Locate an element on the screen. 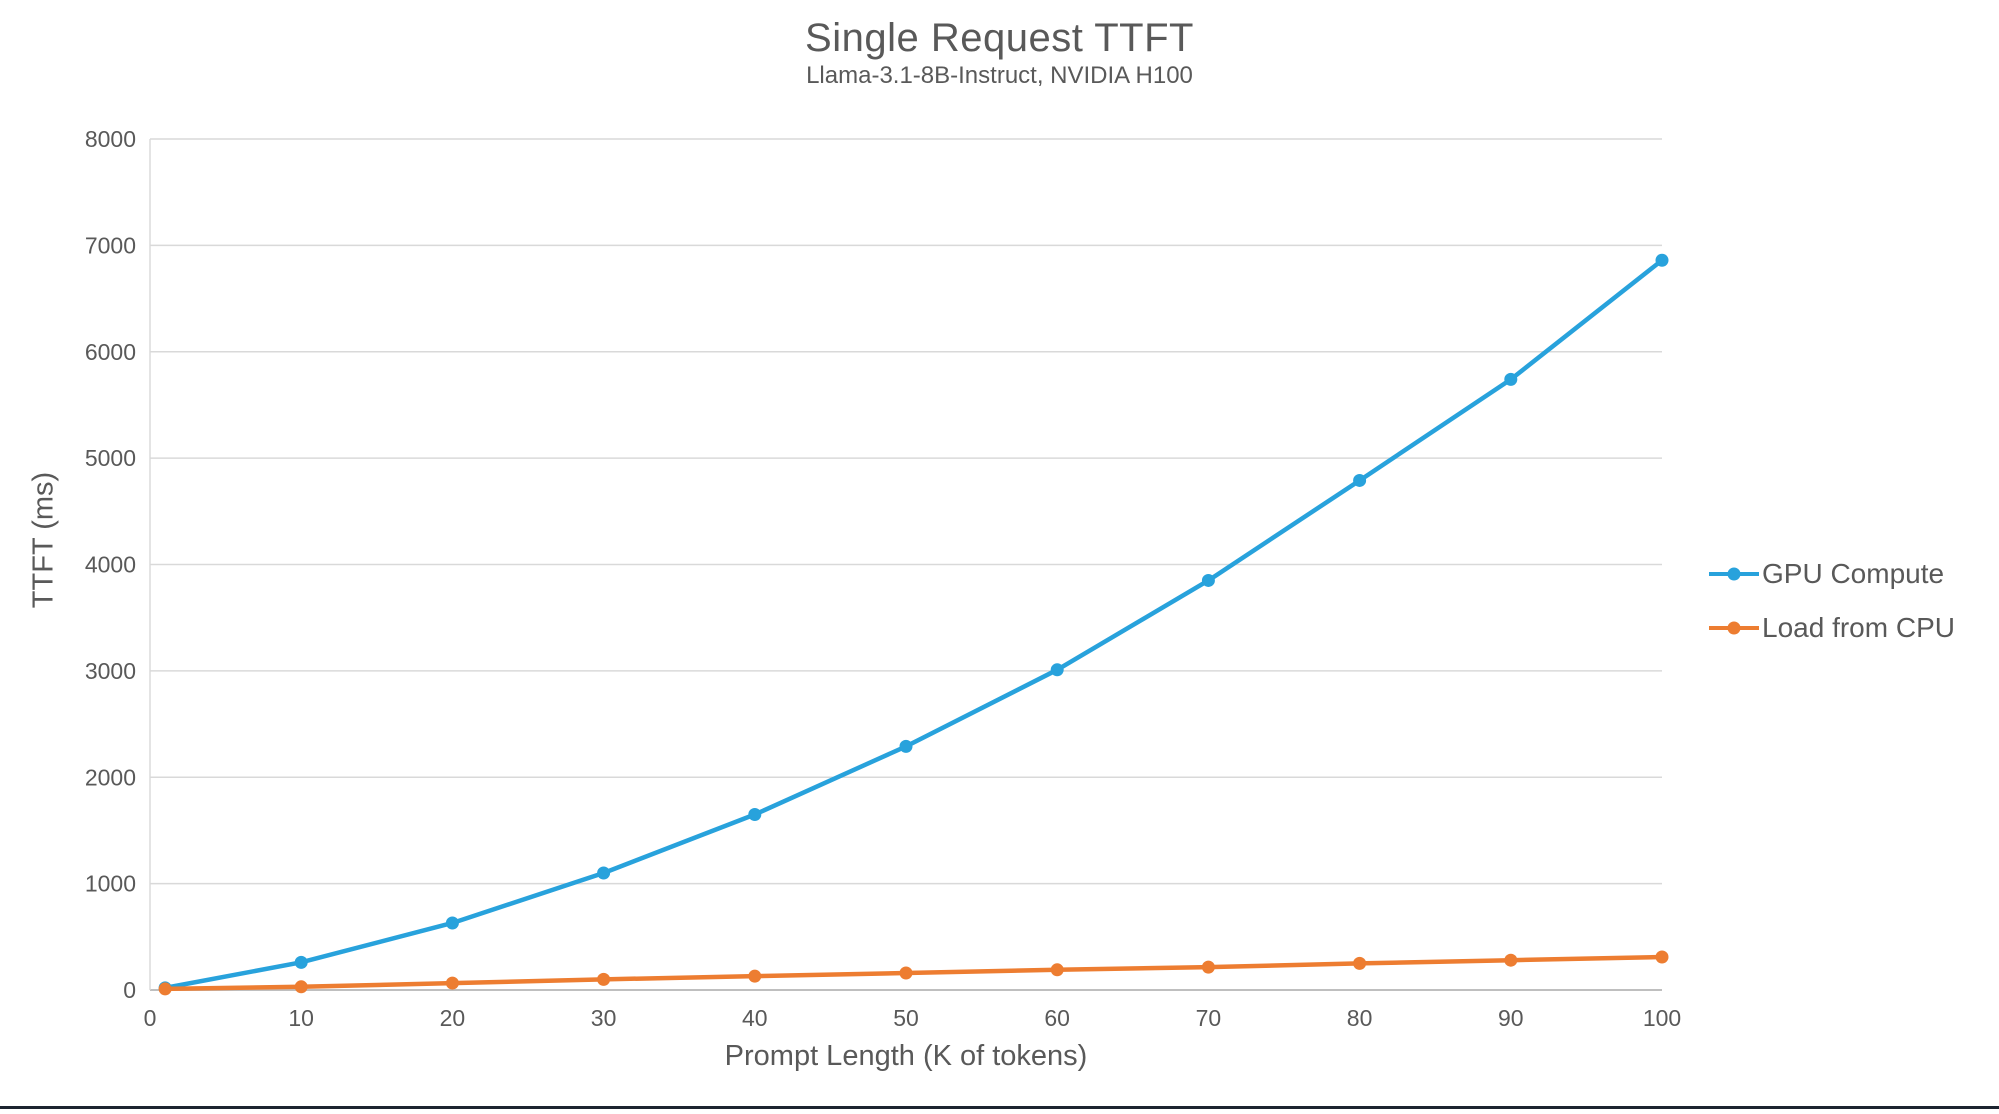 The width and height of the screenshot is (1999, 1114). gpu-compute-line-marker-icon is located at coordinates (1734, 574).